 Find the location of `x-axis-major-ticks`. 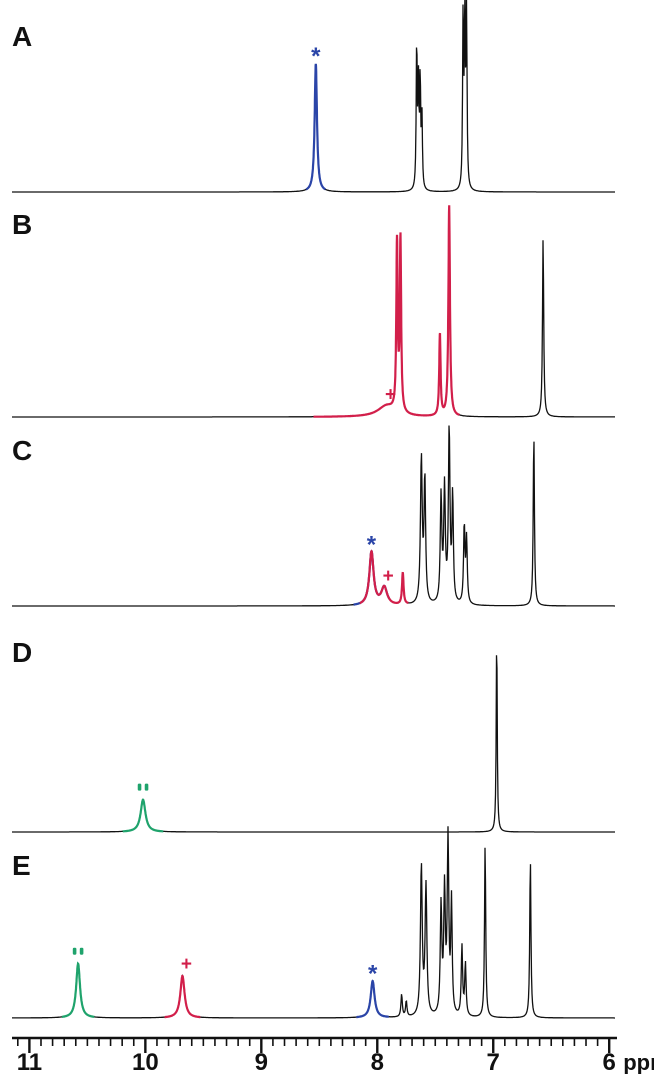

x-axis-major-ticks is located at coordinates (319, 1045).